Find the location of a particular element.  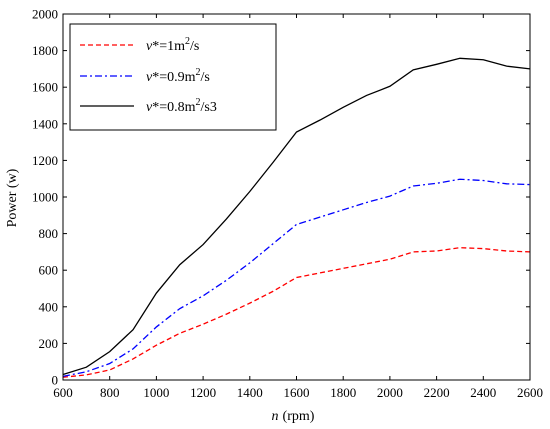

y-tick-label: 1800 is located at coordinates (45, 50).